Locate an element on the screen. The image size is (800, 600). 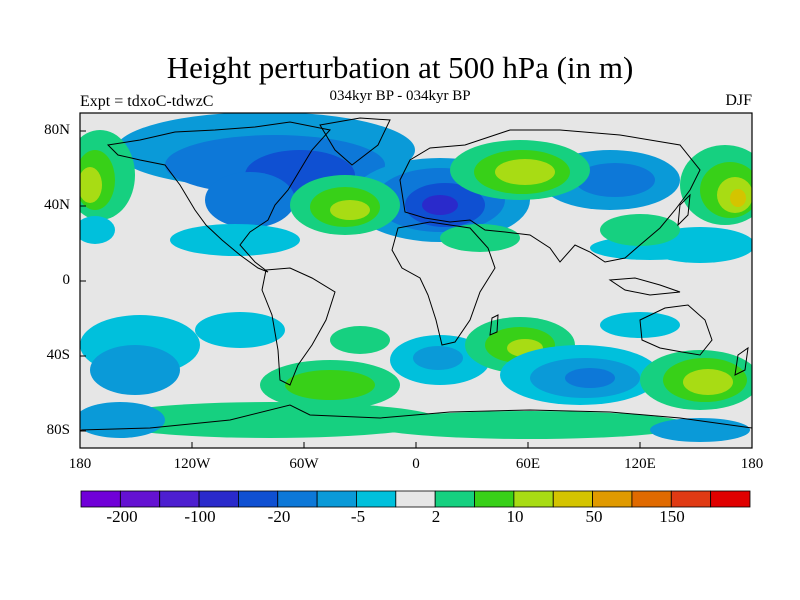
lat-label-40s: 40S is located at coordinates (58, 355).